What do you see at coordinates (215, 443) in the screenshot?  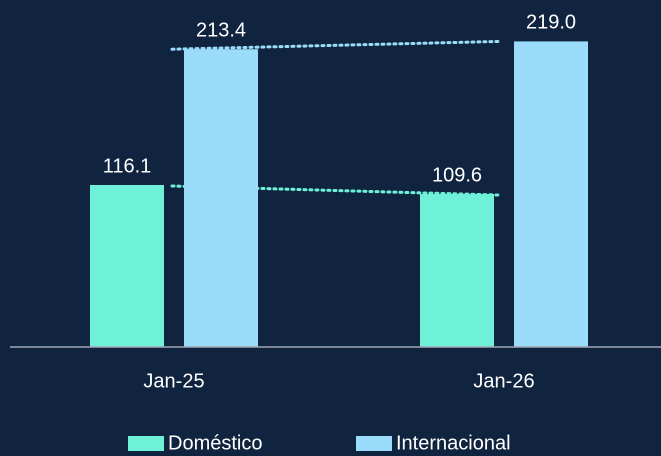 I see `legend-label: Doméstico` at bounding box center [215, 443].